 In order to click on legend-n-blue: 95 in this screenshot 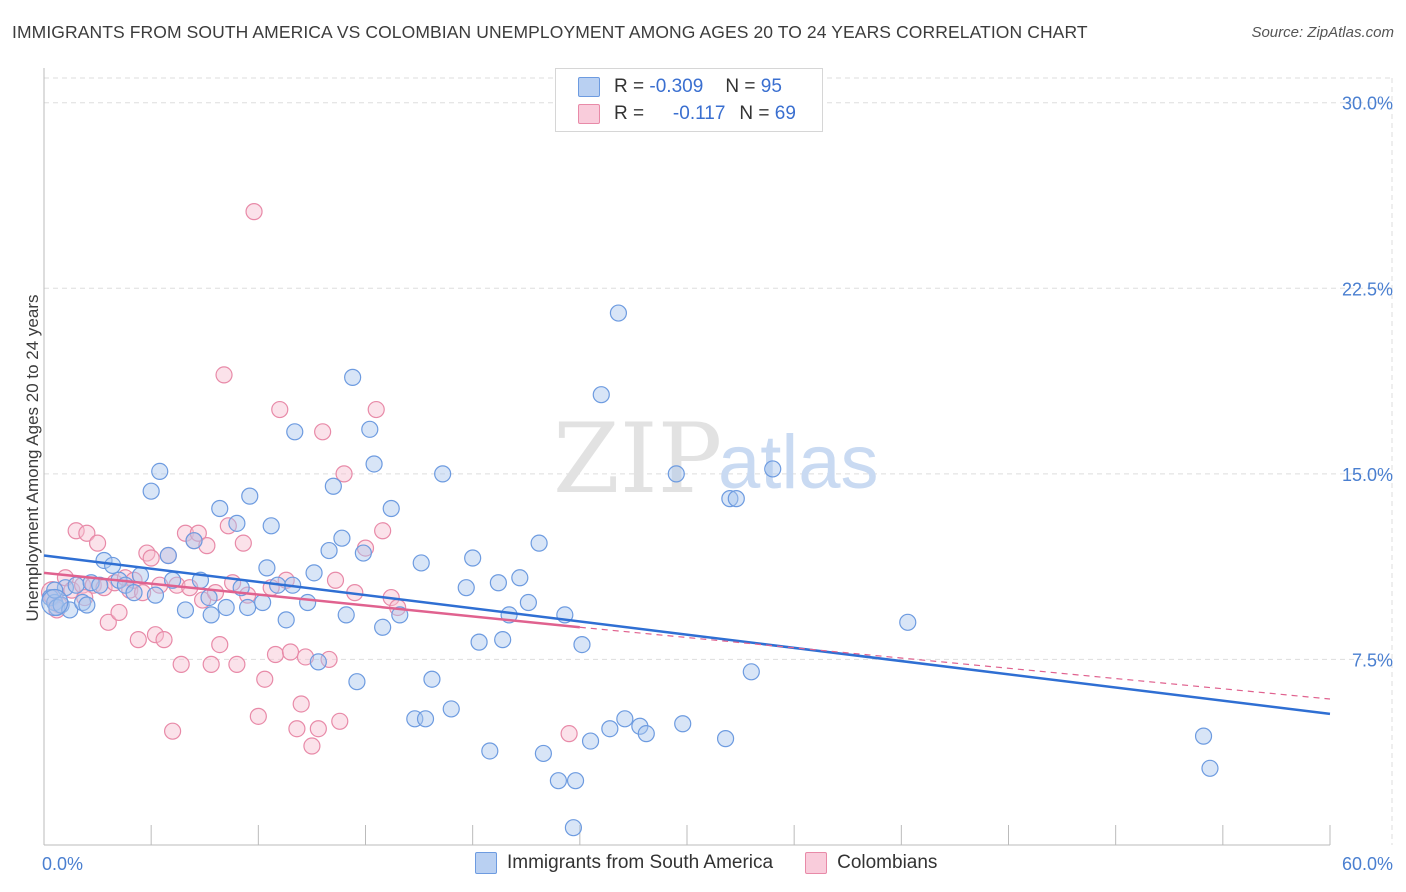, I will do `click(771, 86)`.